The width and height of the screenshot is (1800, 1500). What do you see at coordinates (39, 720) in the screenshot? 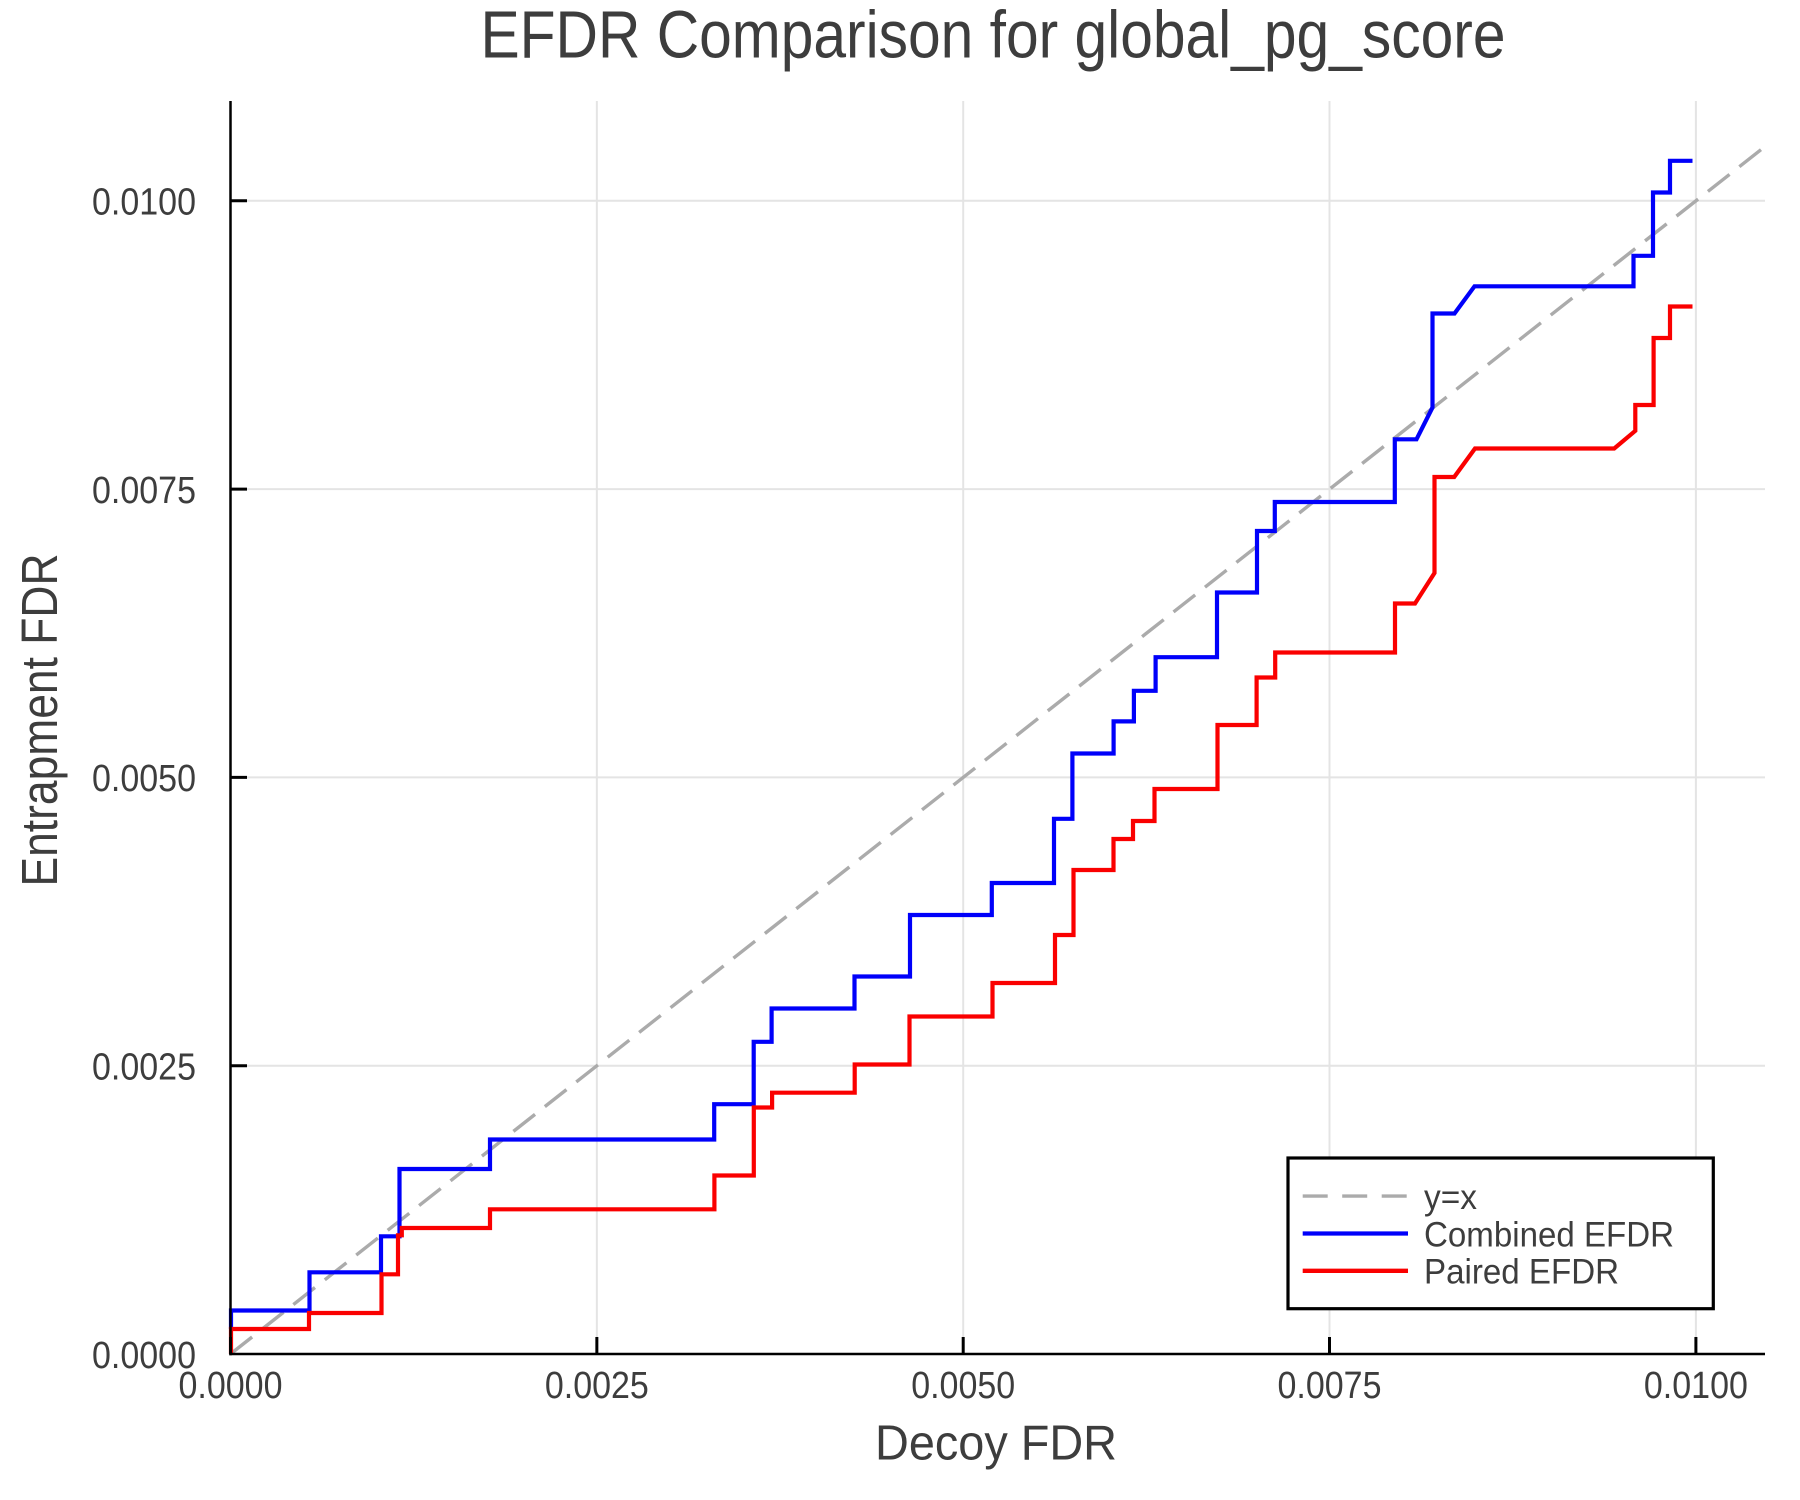
I see `svg-text: Entrapment FDR` at bounding box center [39, 720].